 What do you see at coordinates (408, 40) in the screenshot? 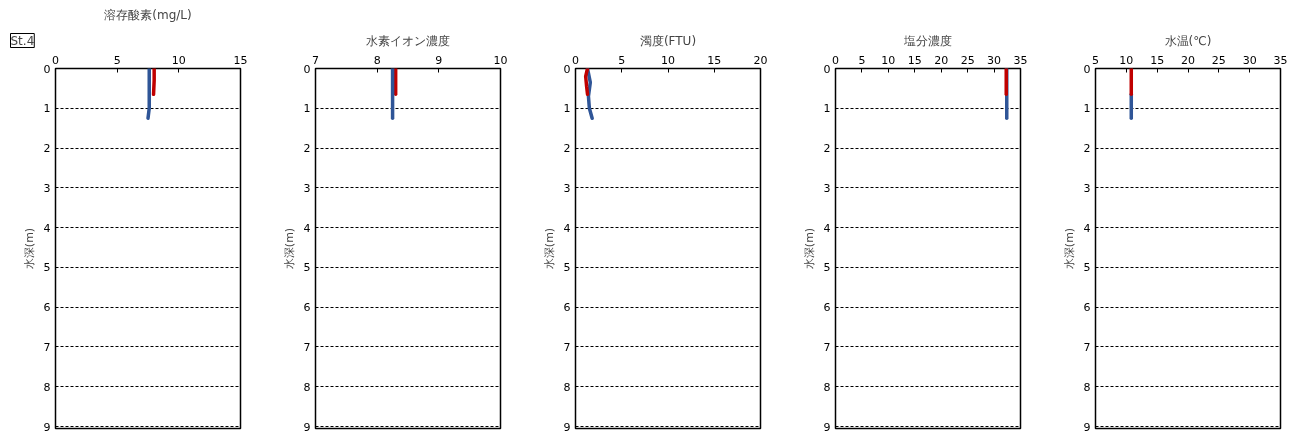
I see `chart-title: 水素イオン濃度` at bounding box center [408, 40].